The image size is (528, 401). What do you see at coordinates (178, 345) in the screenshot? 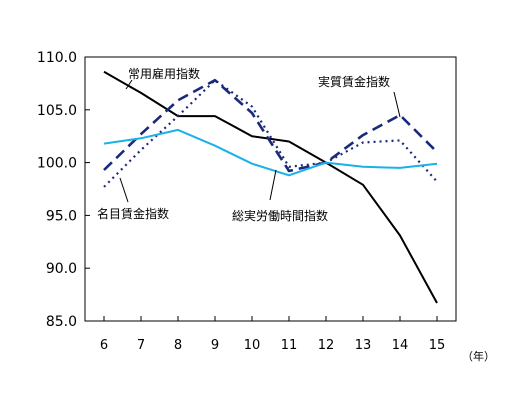
I see `x-tick-label: 8` at bounding box center [178, 345].